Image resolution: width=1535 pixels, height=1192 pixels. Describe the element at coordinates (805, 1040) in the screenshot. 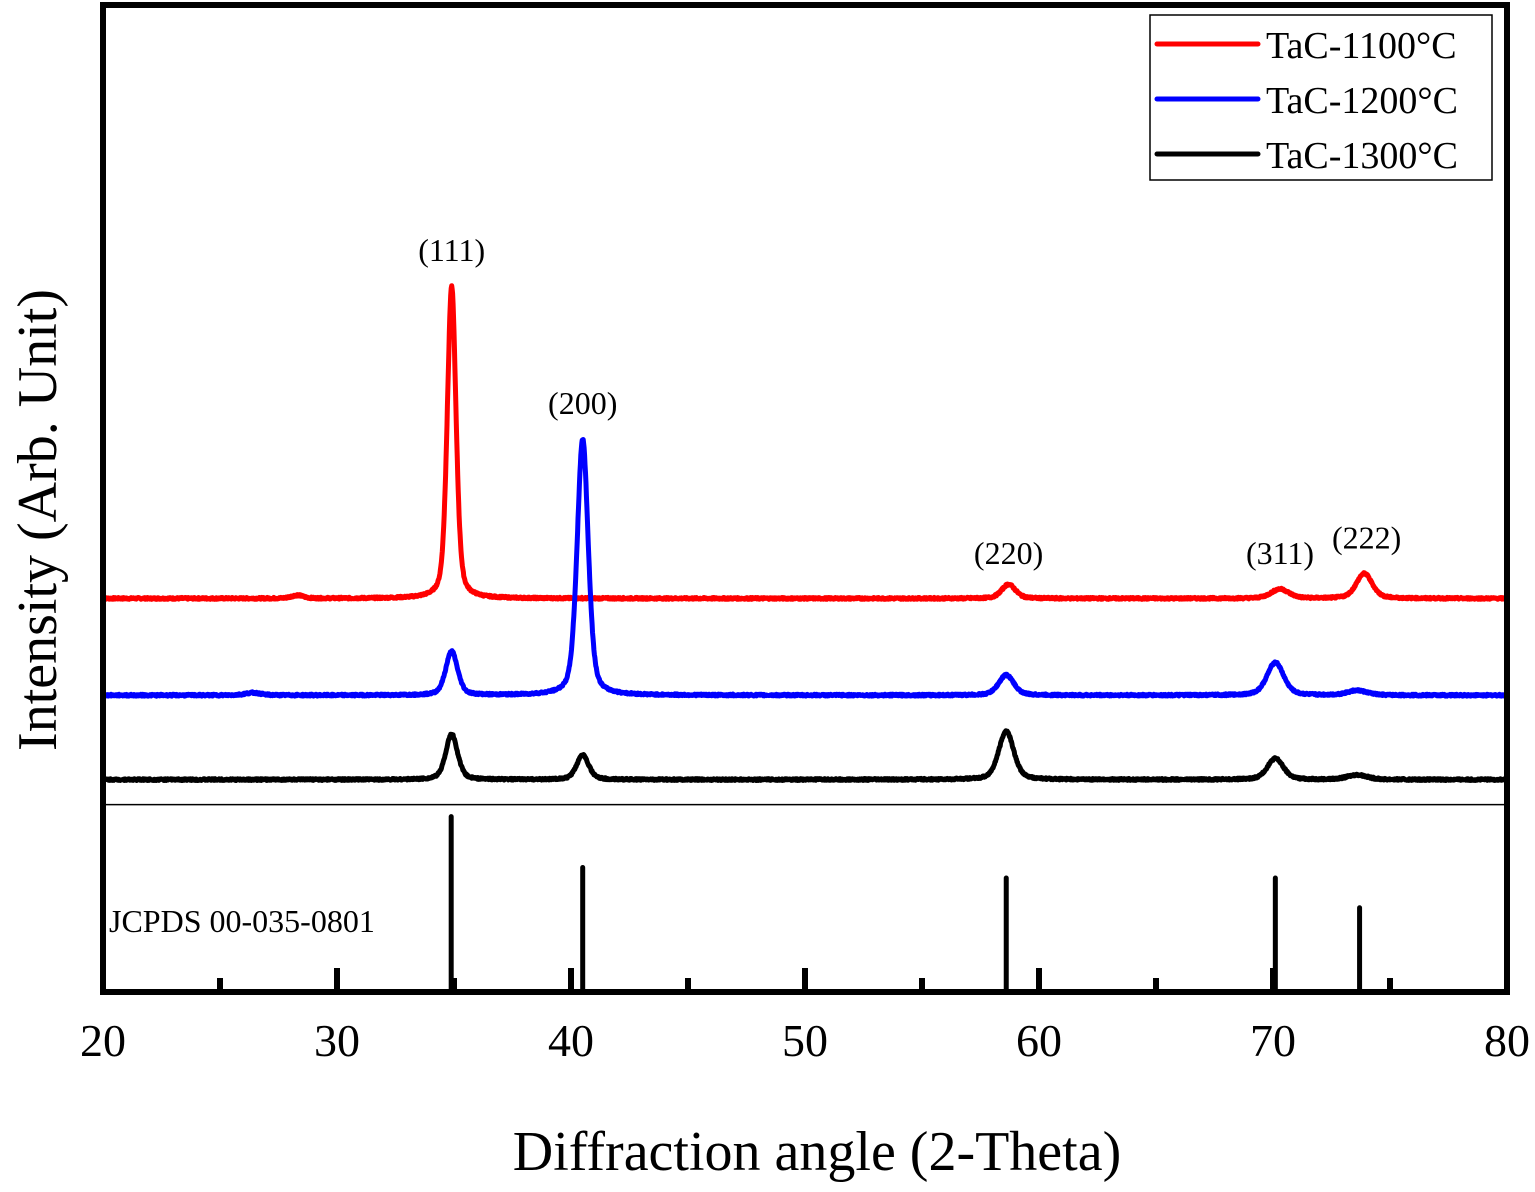

I see `x-tick-label: 50` at that location.